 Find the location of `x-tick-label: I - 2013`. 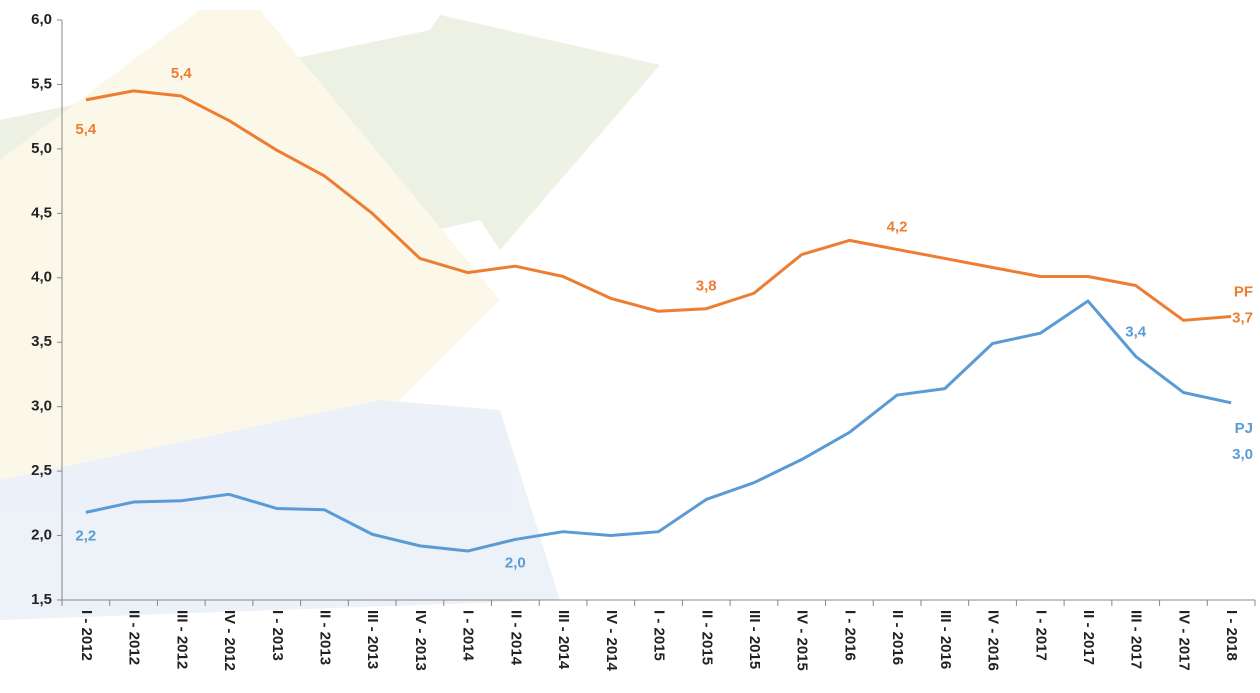

x-tick-label: I - 2013 is located at coordinates (277, 635).